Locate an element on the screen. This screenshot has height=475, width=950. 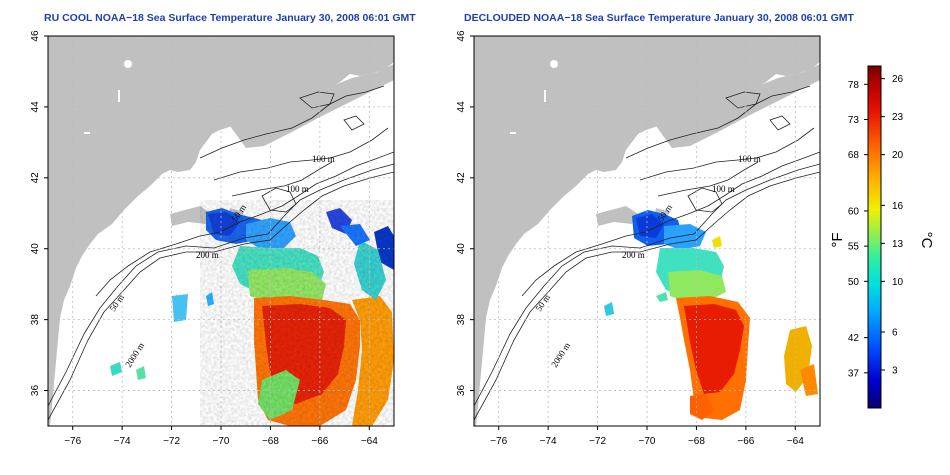
contour-label-right-200m: 200 m is located at coordinates (633, 255).